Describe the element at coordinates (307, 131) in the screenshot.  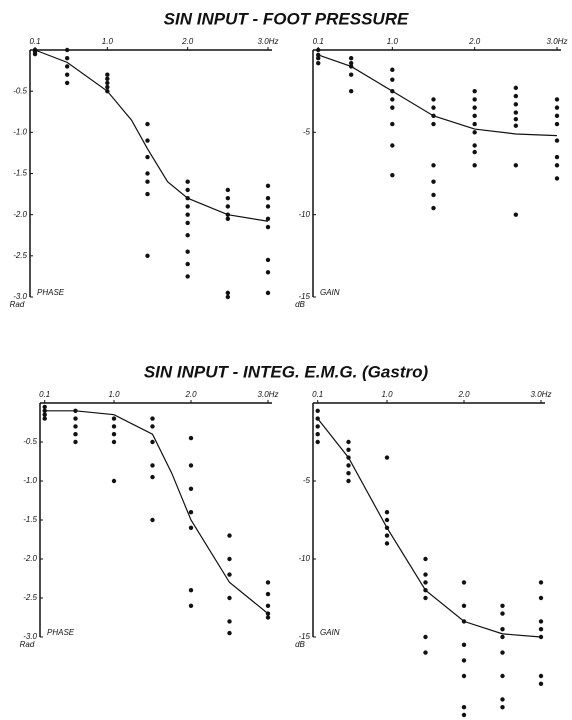
I see `y-tick-label: -5` at that location.